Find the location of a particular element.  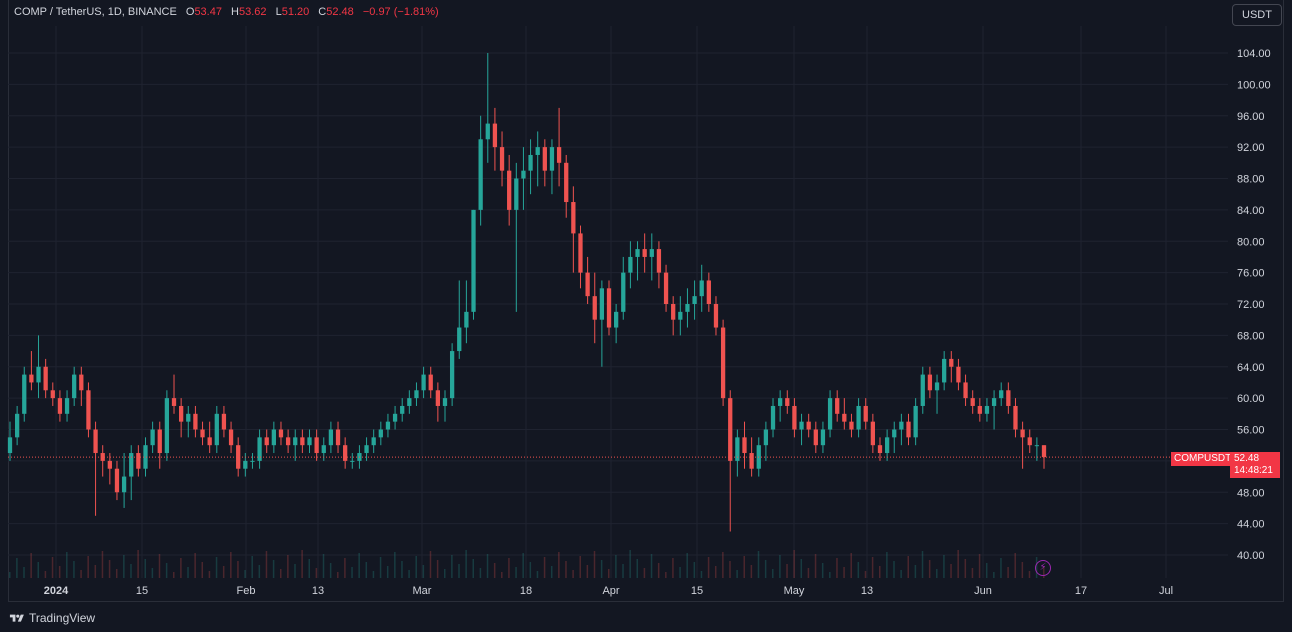

tradingview-brand: TradingView is located at coordinates (52, 618).